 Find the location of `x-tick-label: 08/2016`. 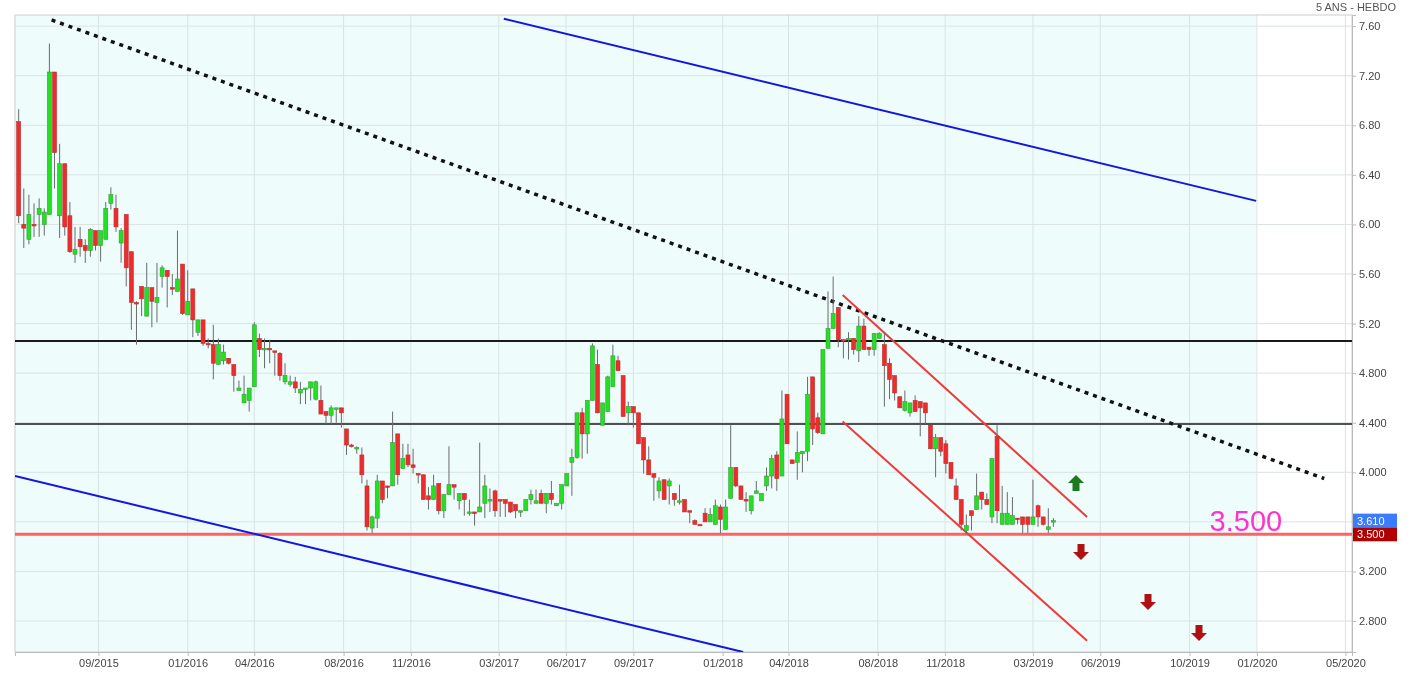

x-tick-label: 08/2016 is located at coordinates (344, 662).